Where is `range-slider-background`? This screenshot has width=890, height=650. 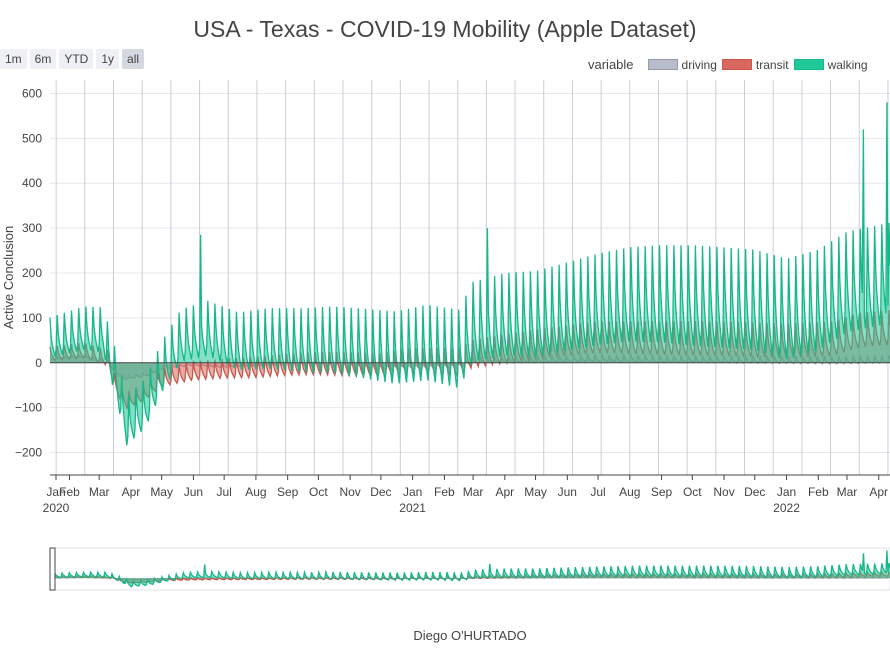 range-slider-background is located at coordinates (472, 569).